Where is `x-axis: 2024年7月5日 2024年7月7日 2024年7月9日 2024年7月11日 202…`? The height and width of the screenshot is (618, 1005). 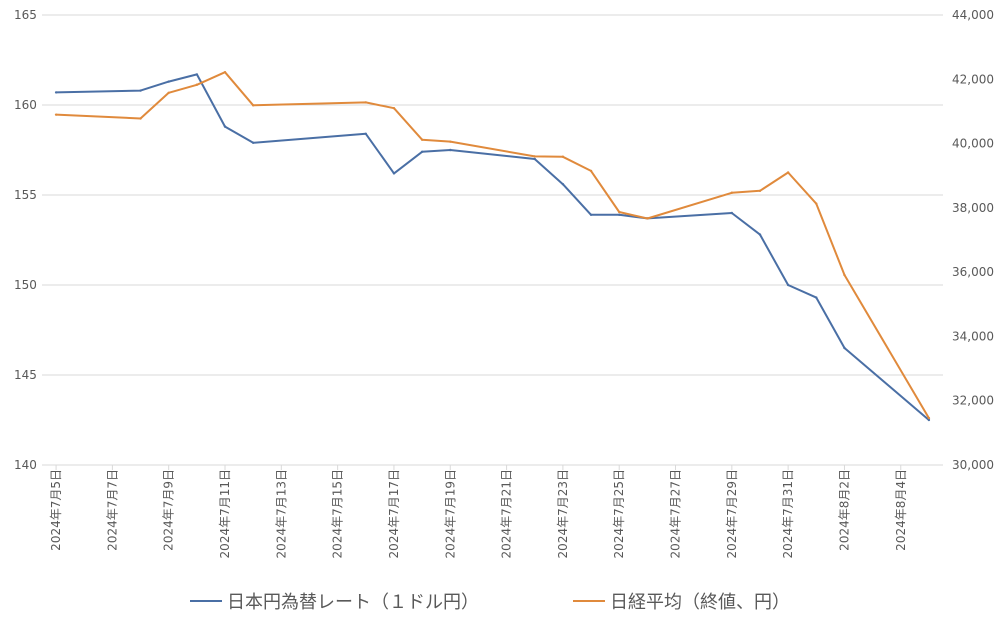
x-axis: 2024年7月5日 2024年7月7日 2024年7月9日 2024年7月11日 202… is located at coordinates (492, 511).